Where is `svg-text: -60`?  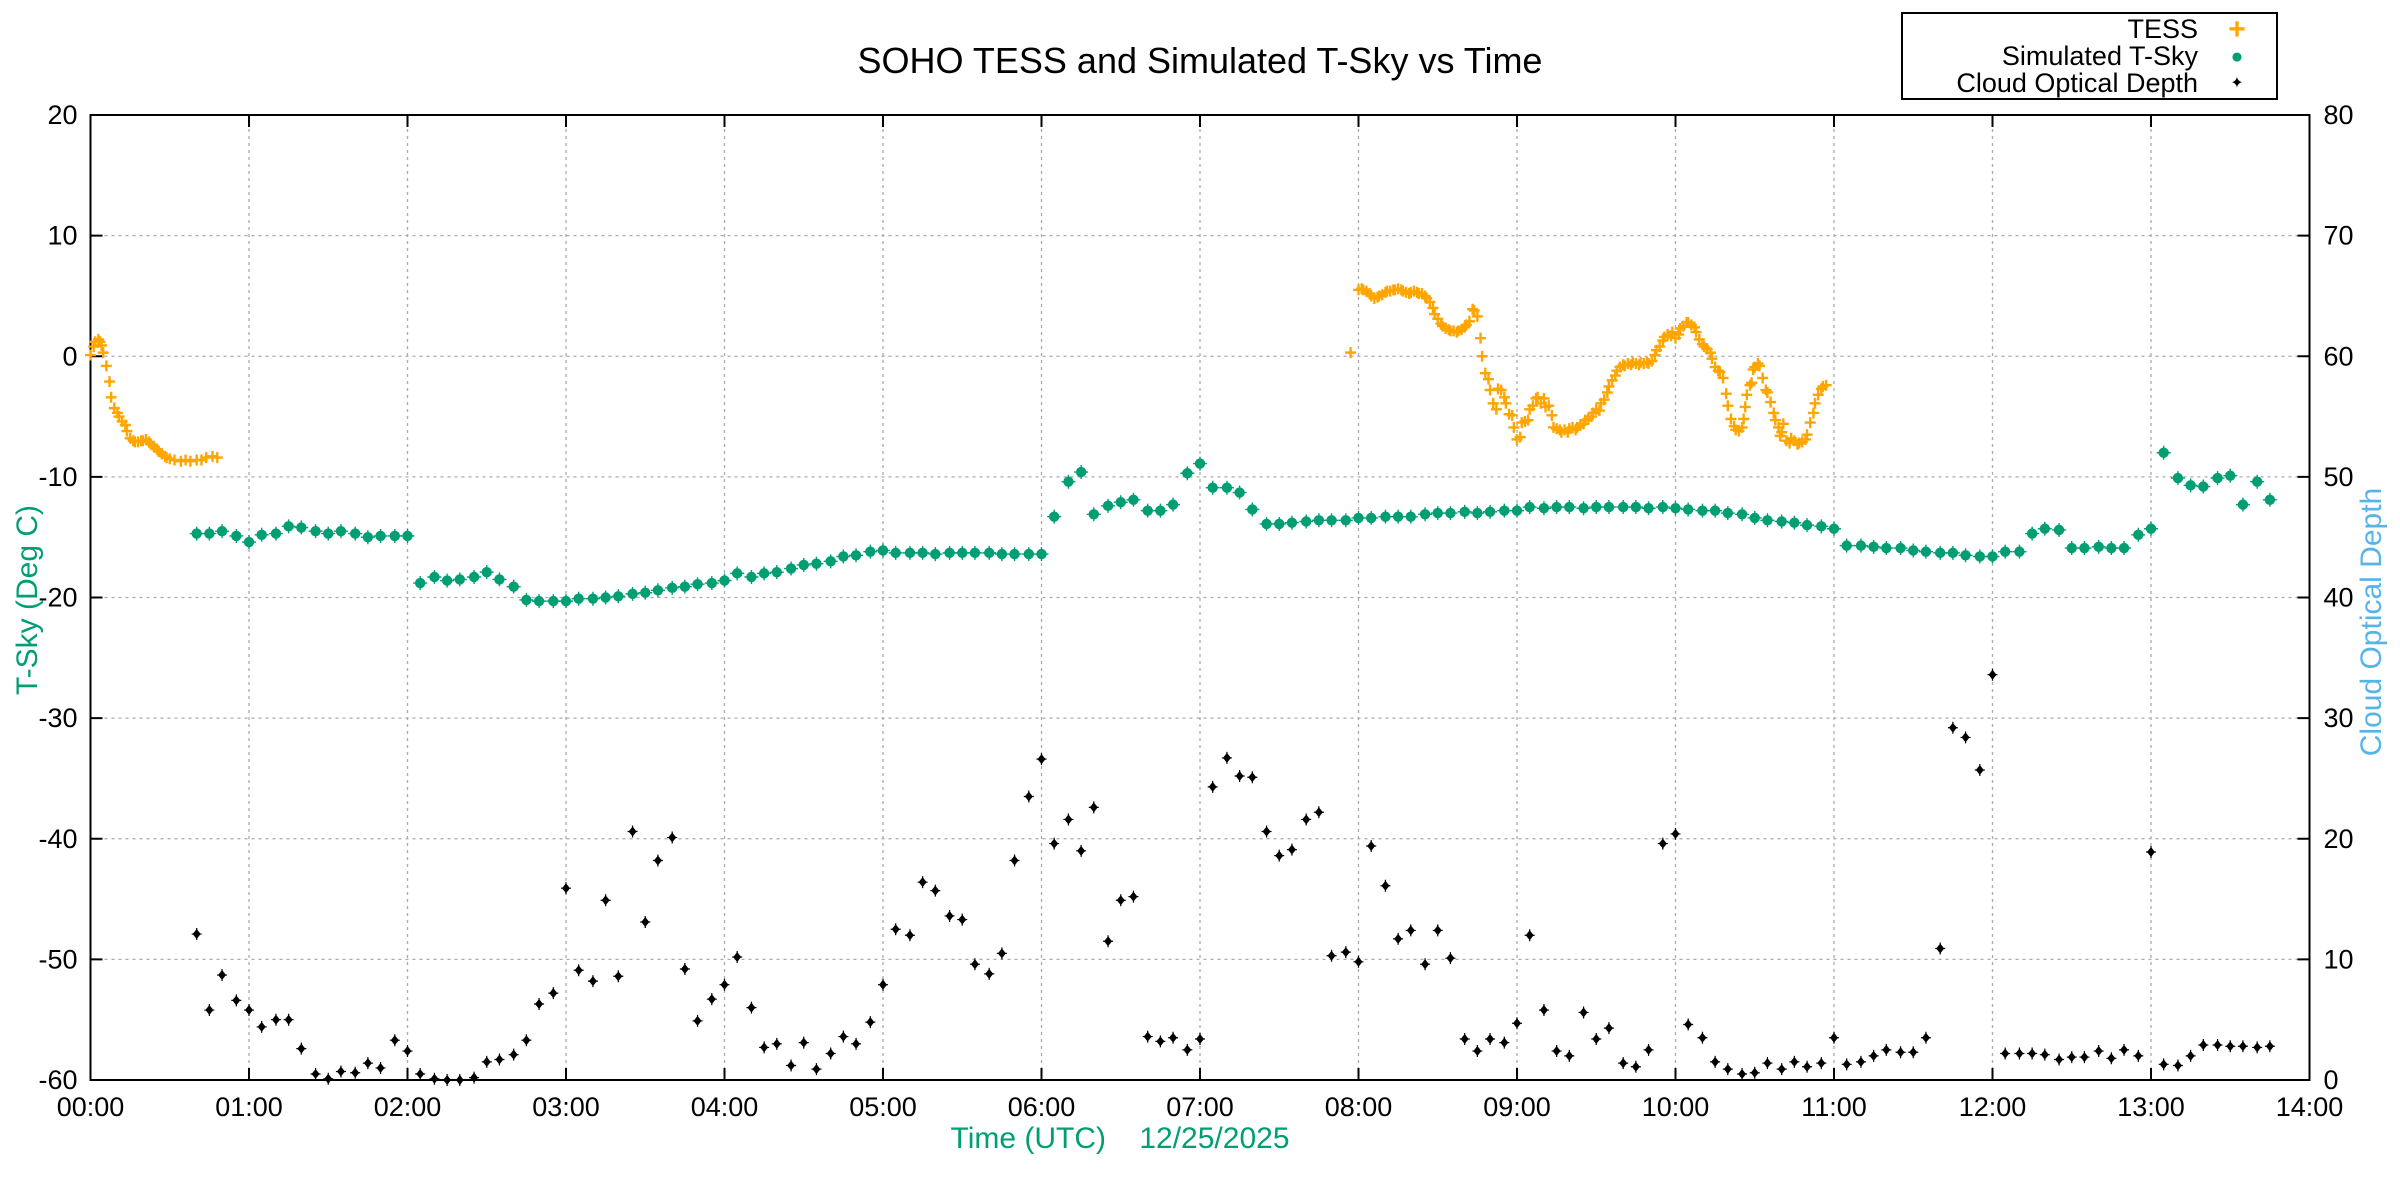 svg-text: -60 is located at coordinates (57, 1080).